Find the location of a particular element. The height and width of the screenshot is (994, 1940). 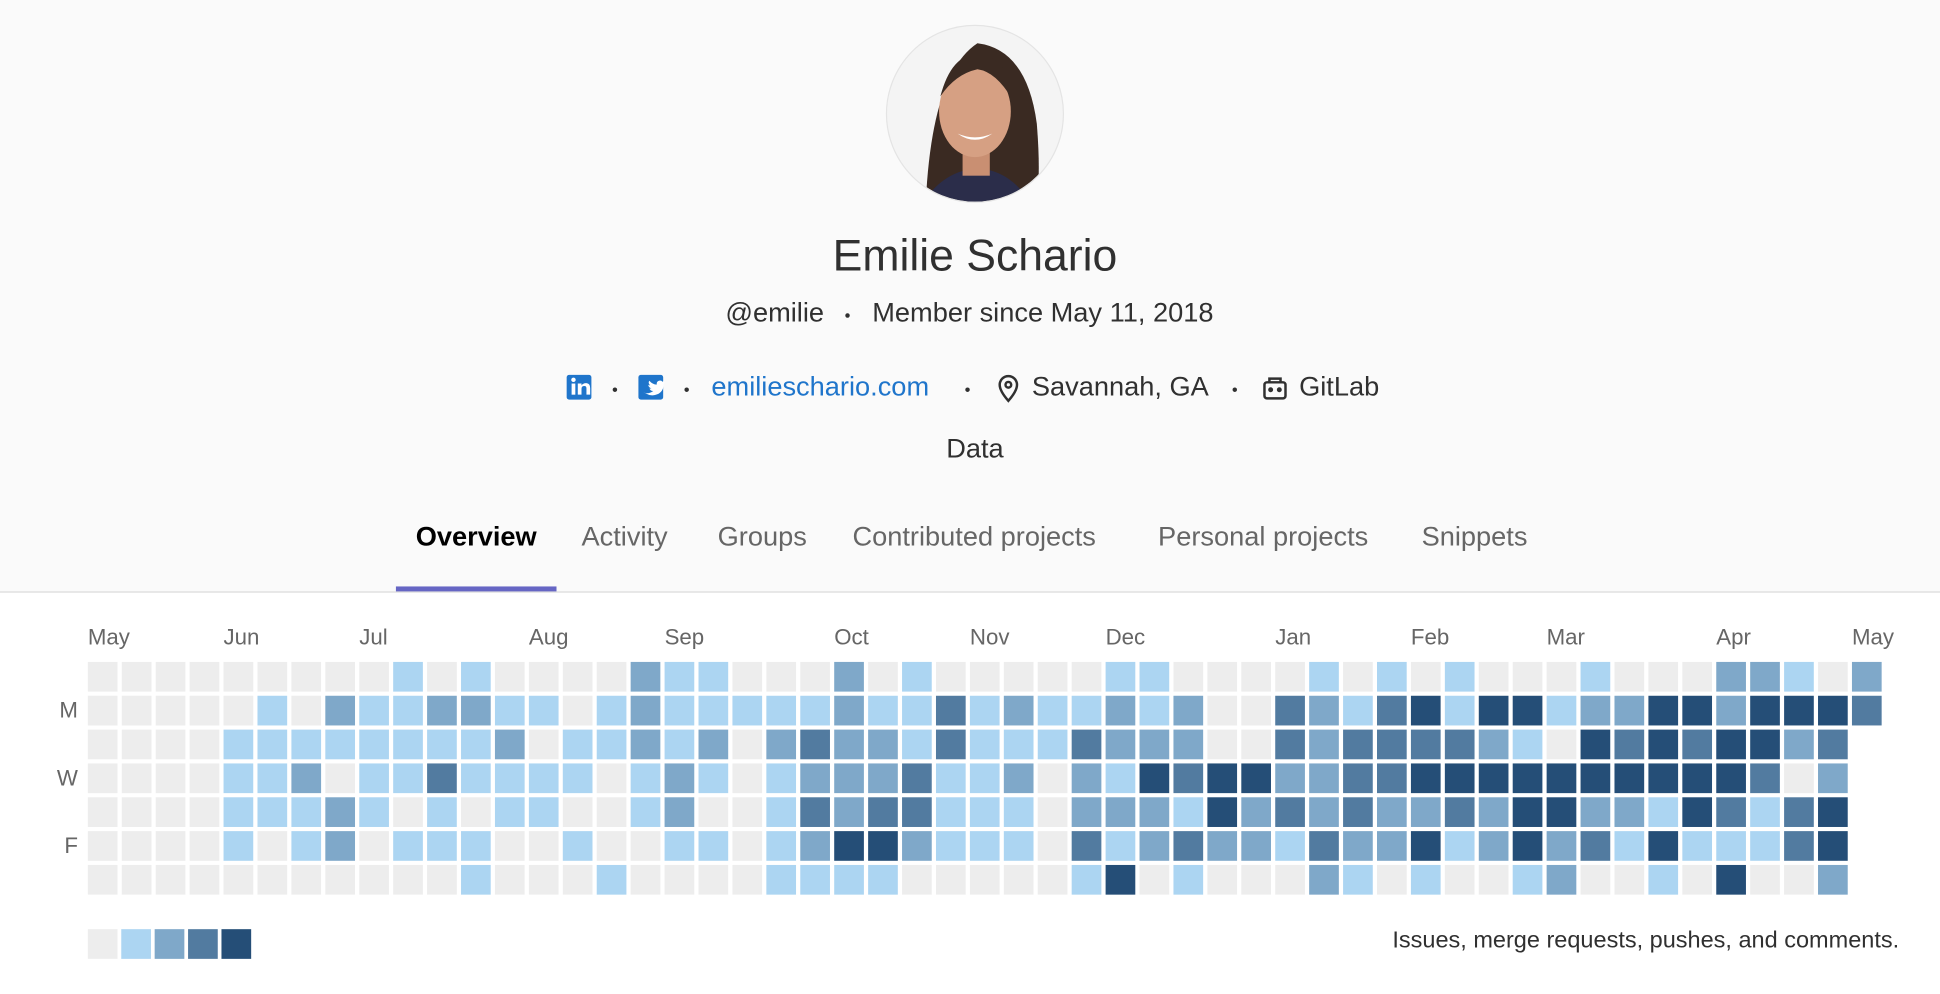

linkedin-icon is located at coordinates (579, 387).